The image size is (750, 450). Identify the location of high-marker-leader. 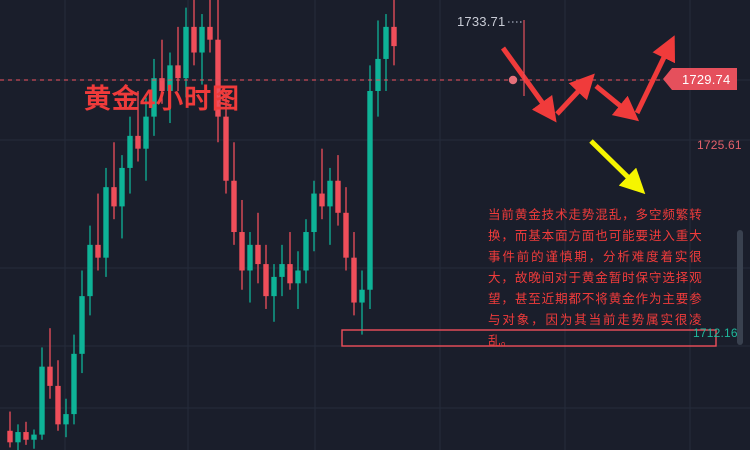
(516, 58).